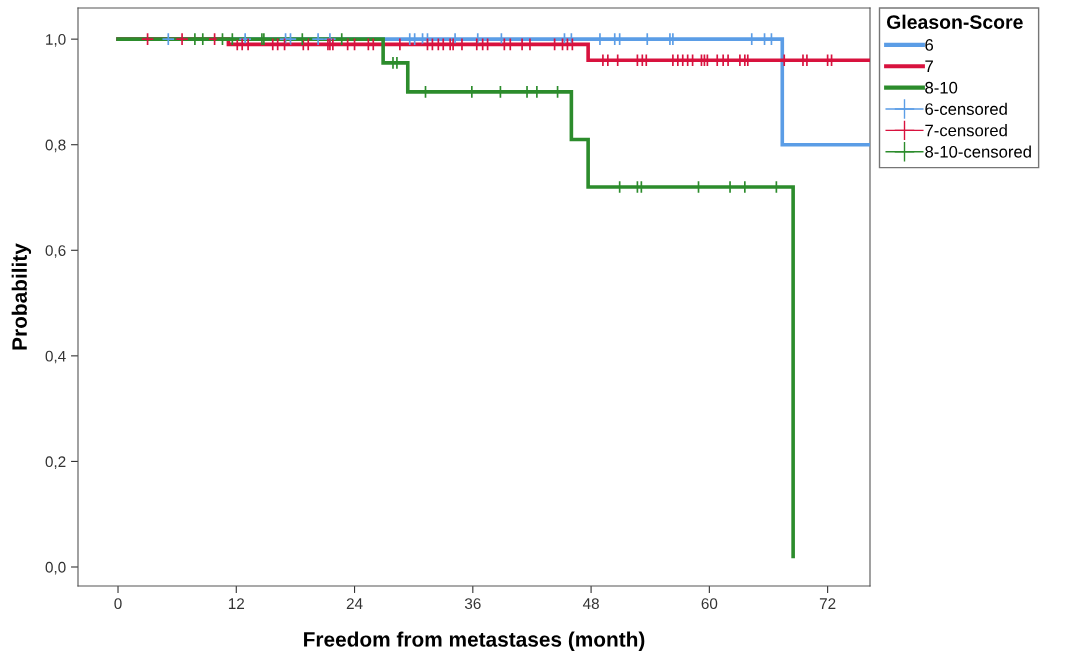 The width and height of the screenshot is (1065, 660). I want to click on legend-label: 8-10-censored, so click(978, 151).